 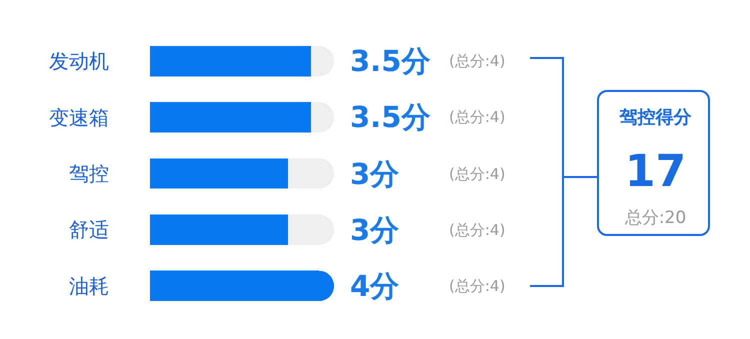 I want to click on text: 总分:20, so click(x=656, y=218).